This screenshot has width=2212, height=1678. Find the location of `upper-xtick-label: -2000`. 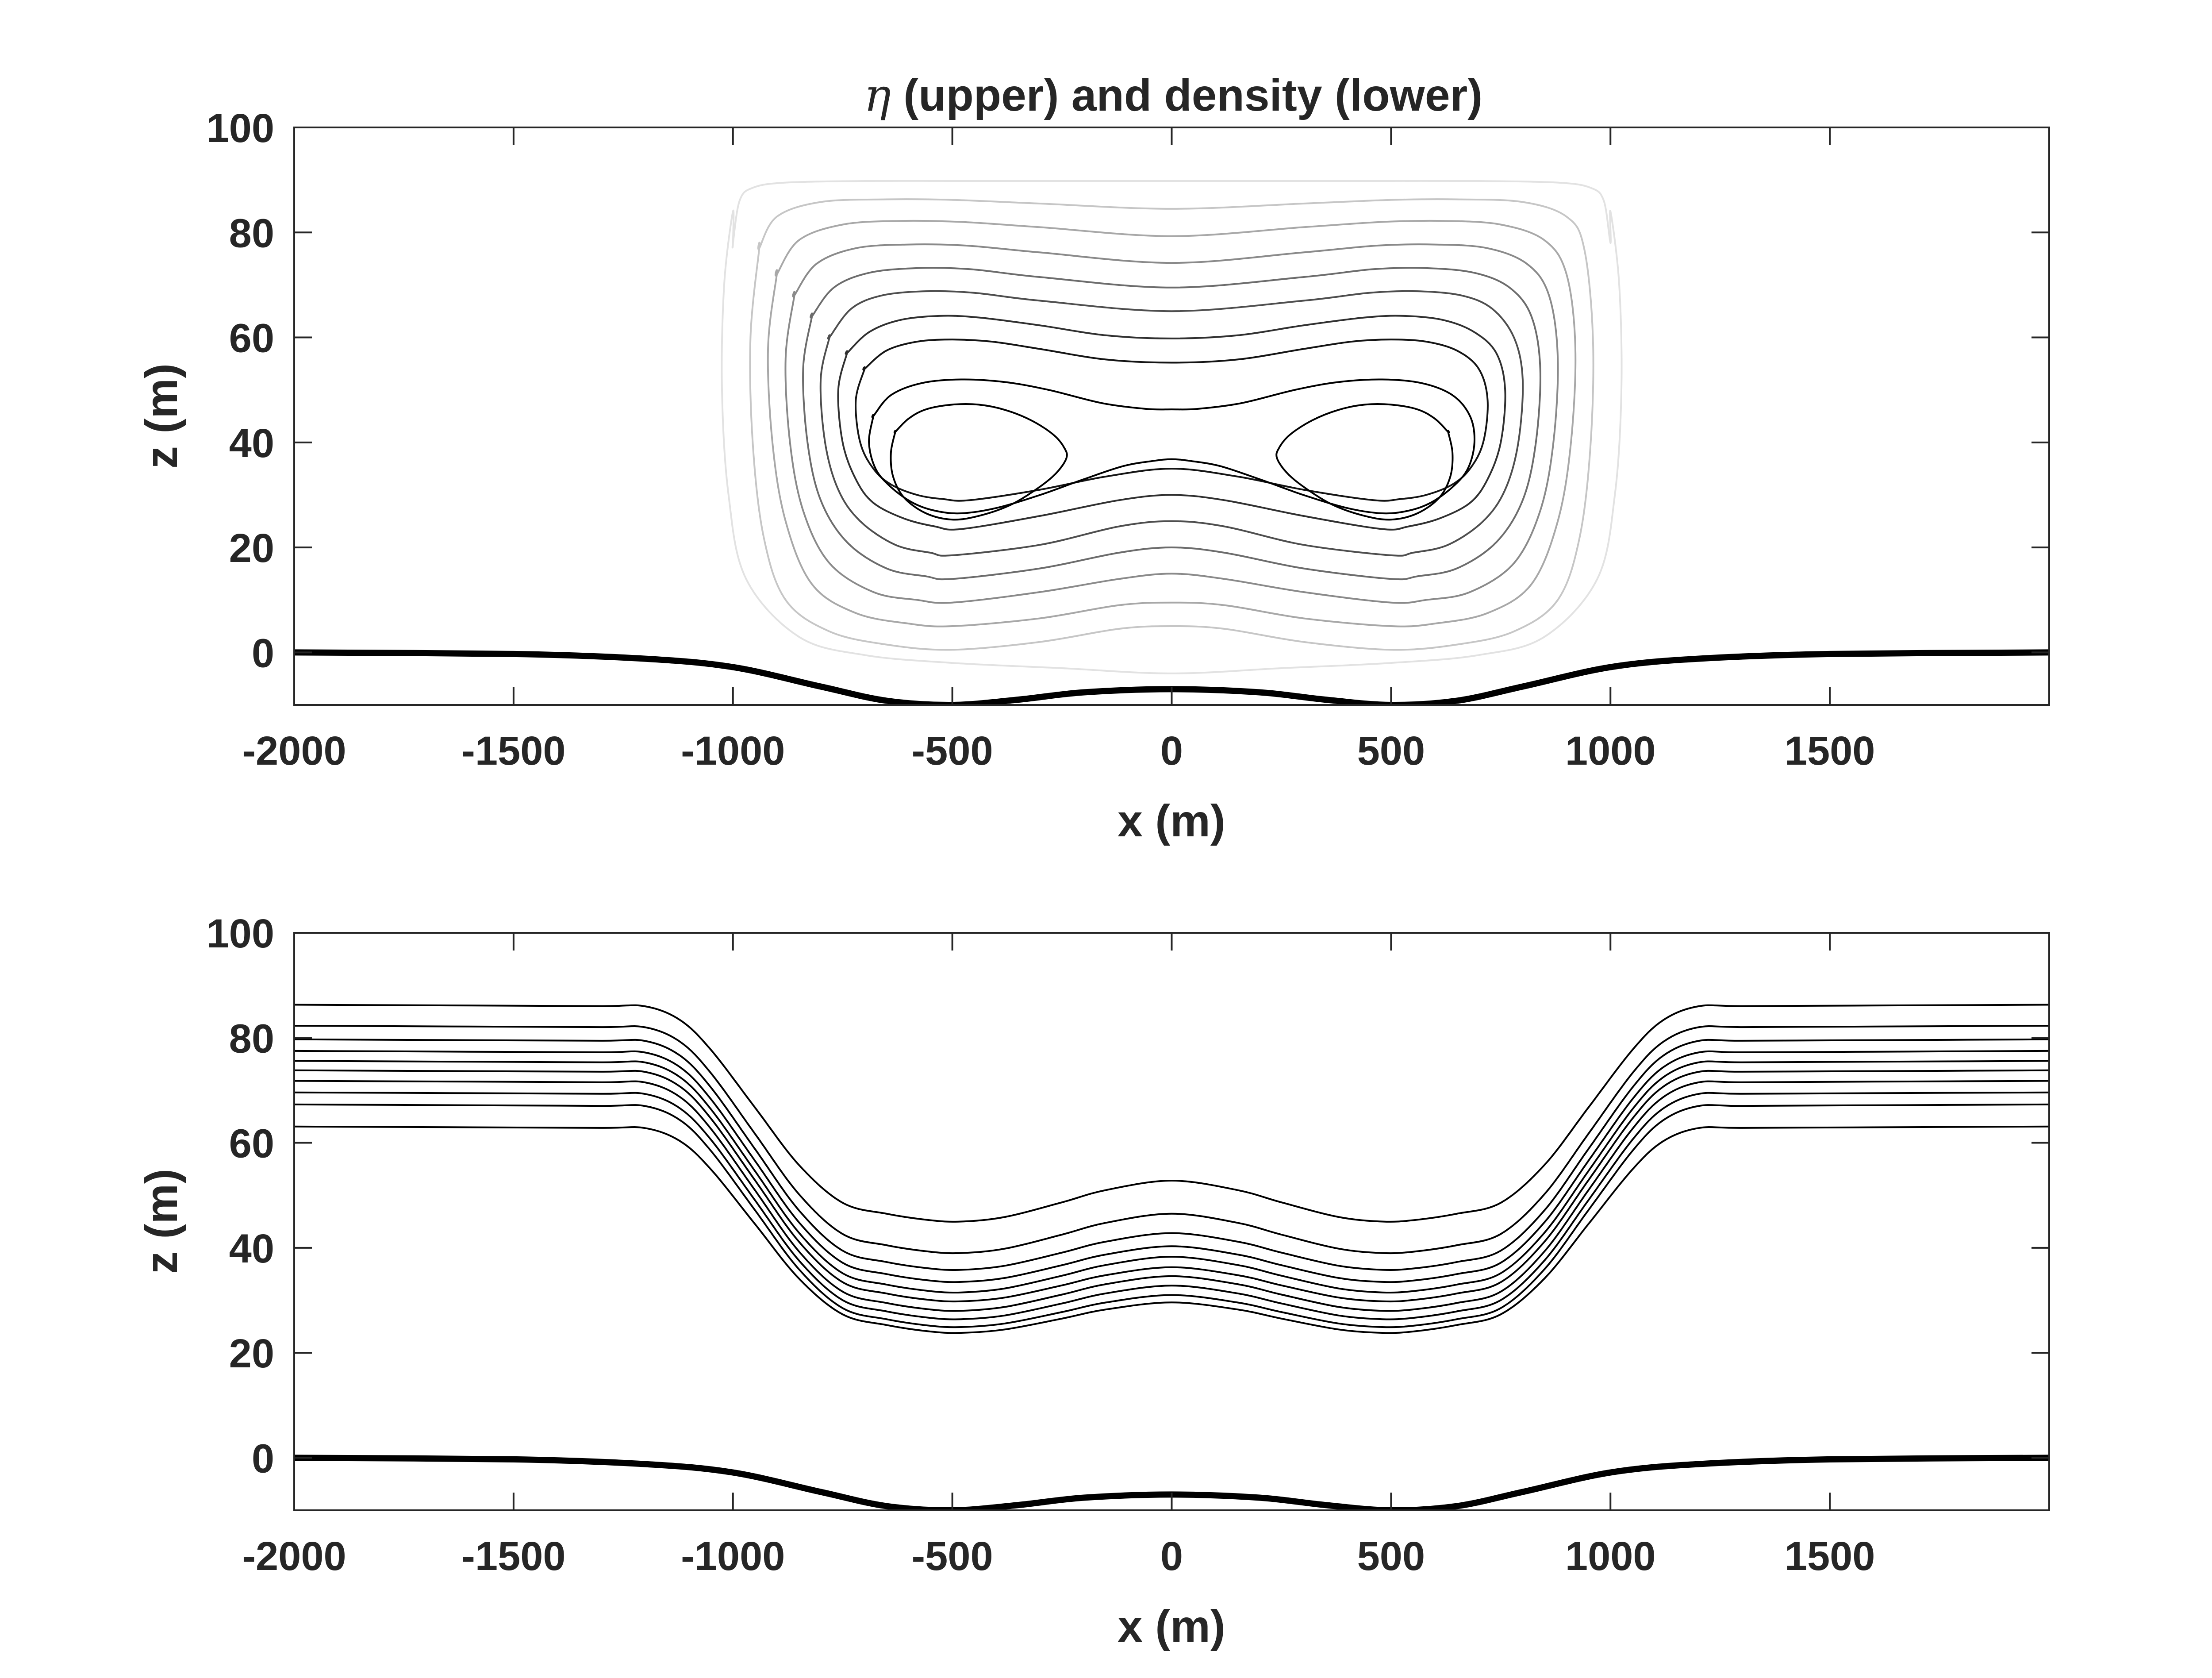

upper-xtick-label: -2000 is located at coordinates (294, 751).